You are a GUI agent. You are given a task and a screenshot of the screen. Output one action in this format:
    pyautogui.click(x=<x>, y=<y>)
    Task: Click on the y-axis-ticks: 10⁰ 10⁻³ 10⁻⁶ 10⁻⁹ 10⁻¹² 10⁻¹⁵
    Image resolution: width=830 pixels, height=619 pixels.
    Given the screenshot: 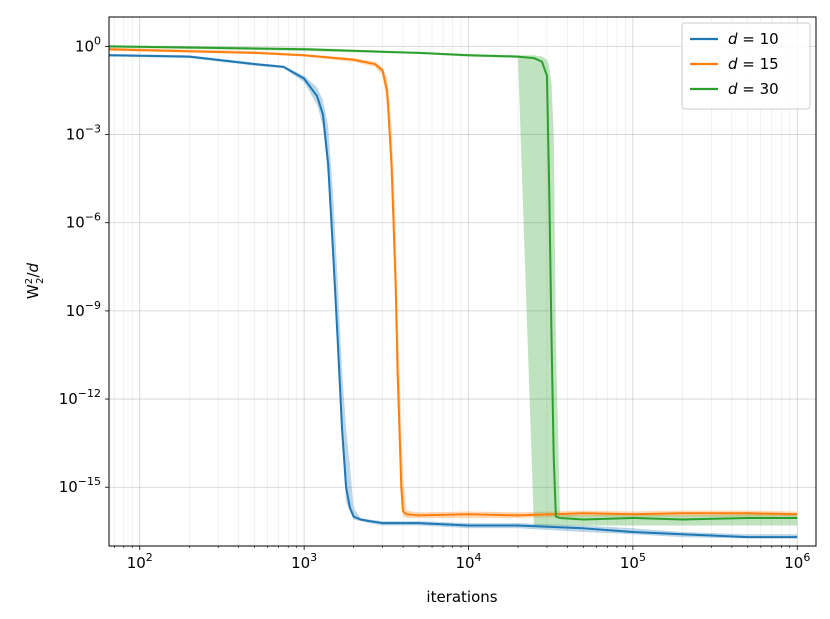 What is the action you would take?
    pyautogui.click(x=84, y=265)
    